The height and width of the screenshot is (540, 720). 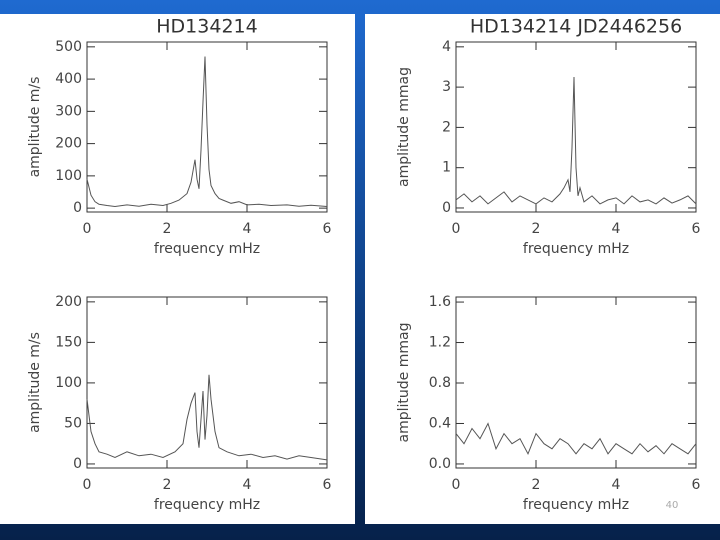 I want to click on chart-title: HD134214, so click(x=206, y=27).